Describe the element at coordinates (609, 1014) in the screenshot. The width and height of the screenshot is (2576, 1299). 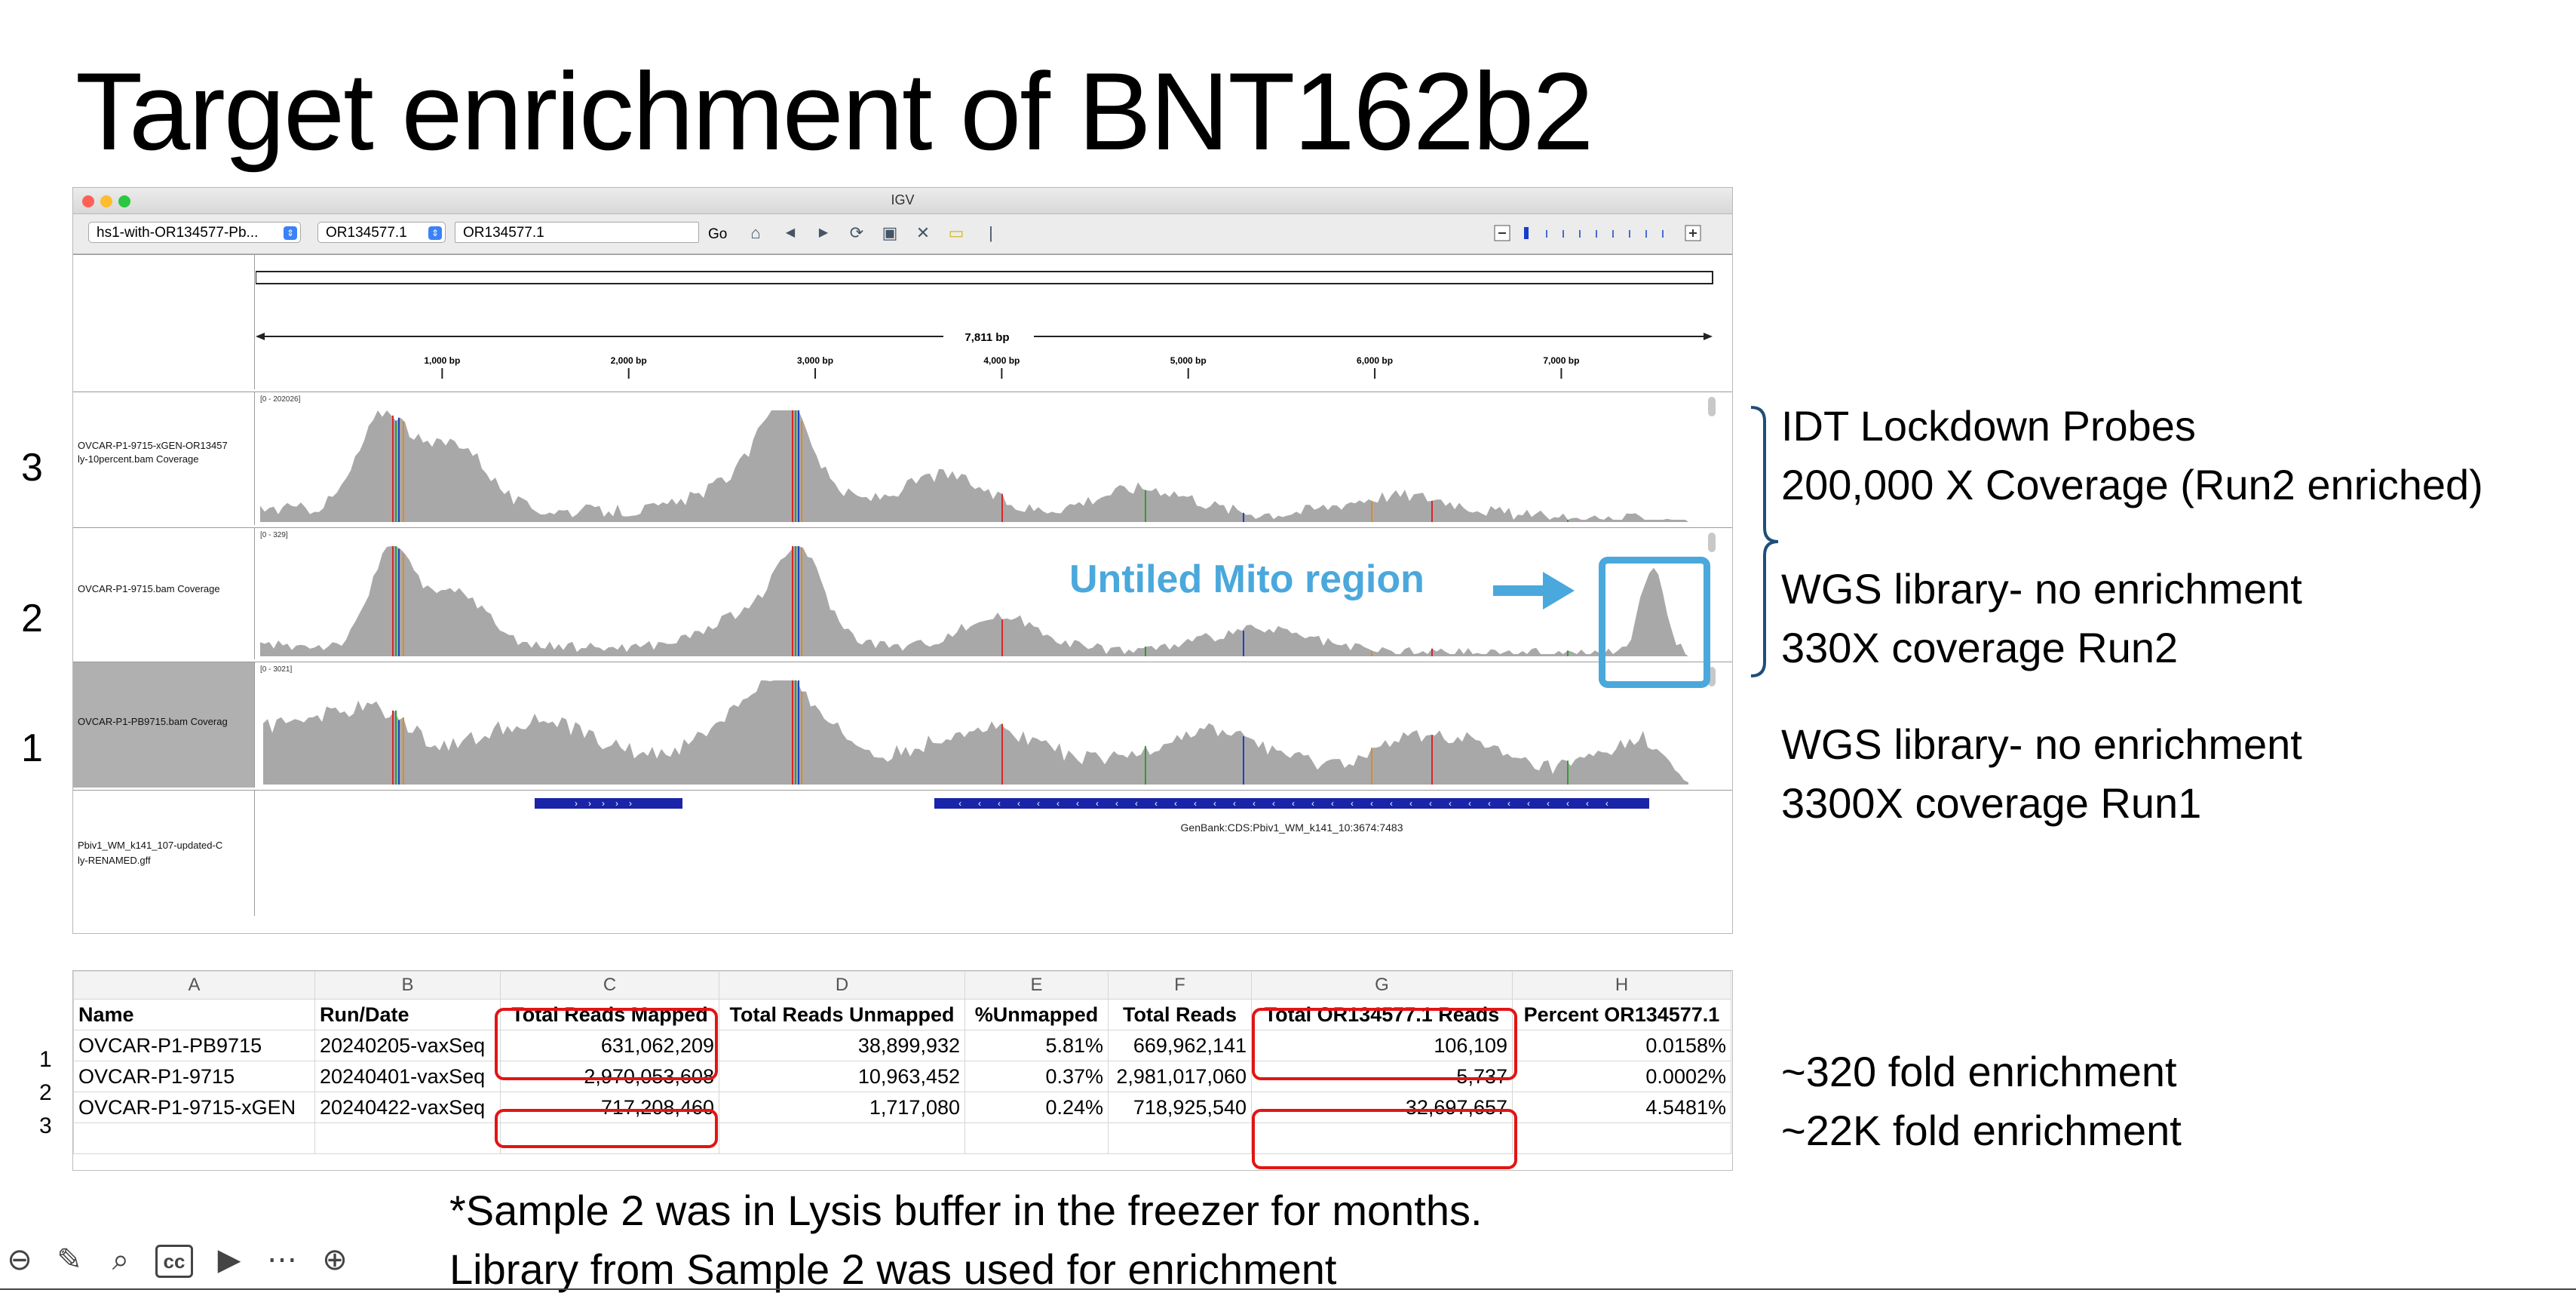
I see `header-cell: Total Reads Mapped` at that location.